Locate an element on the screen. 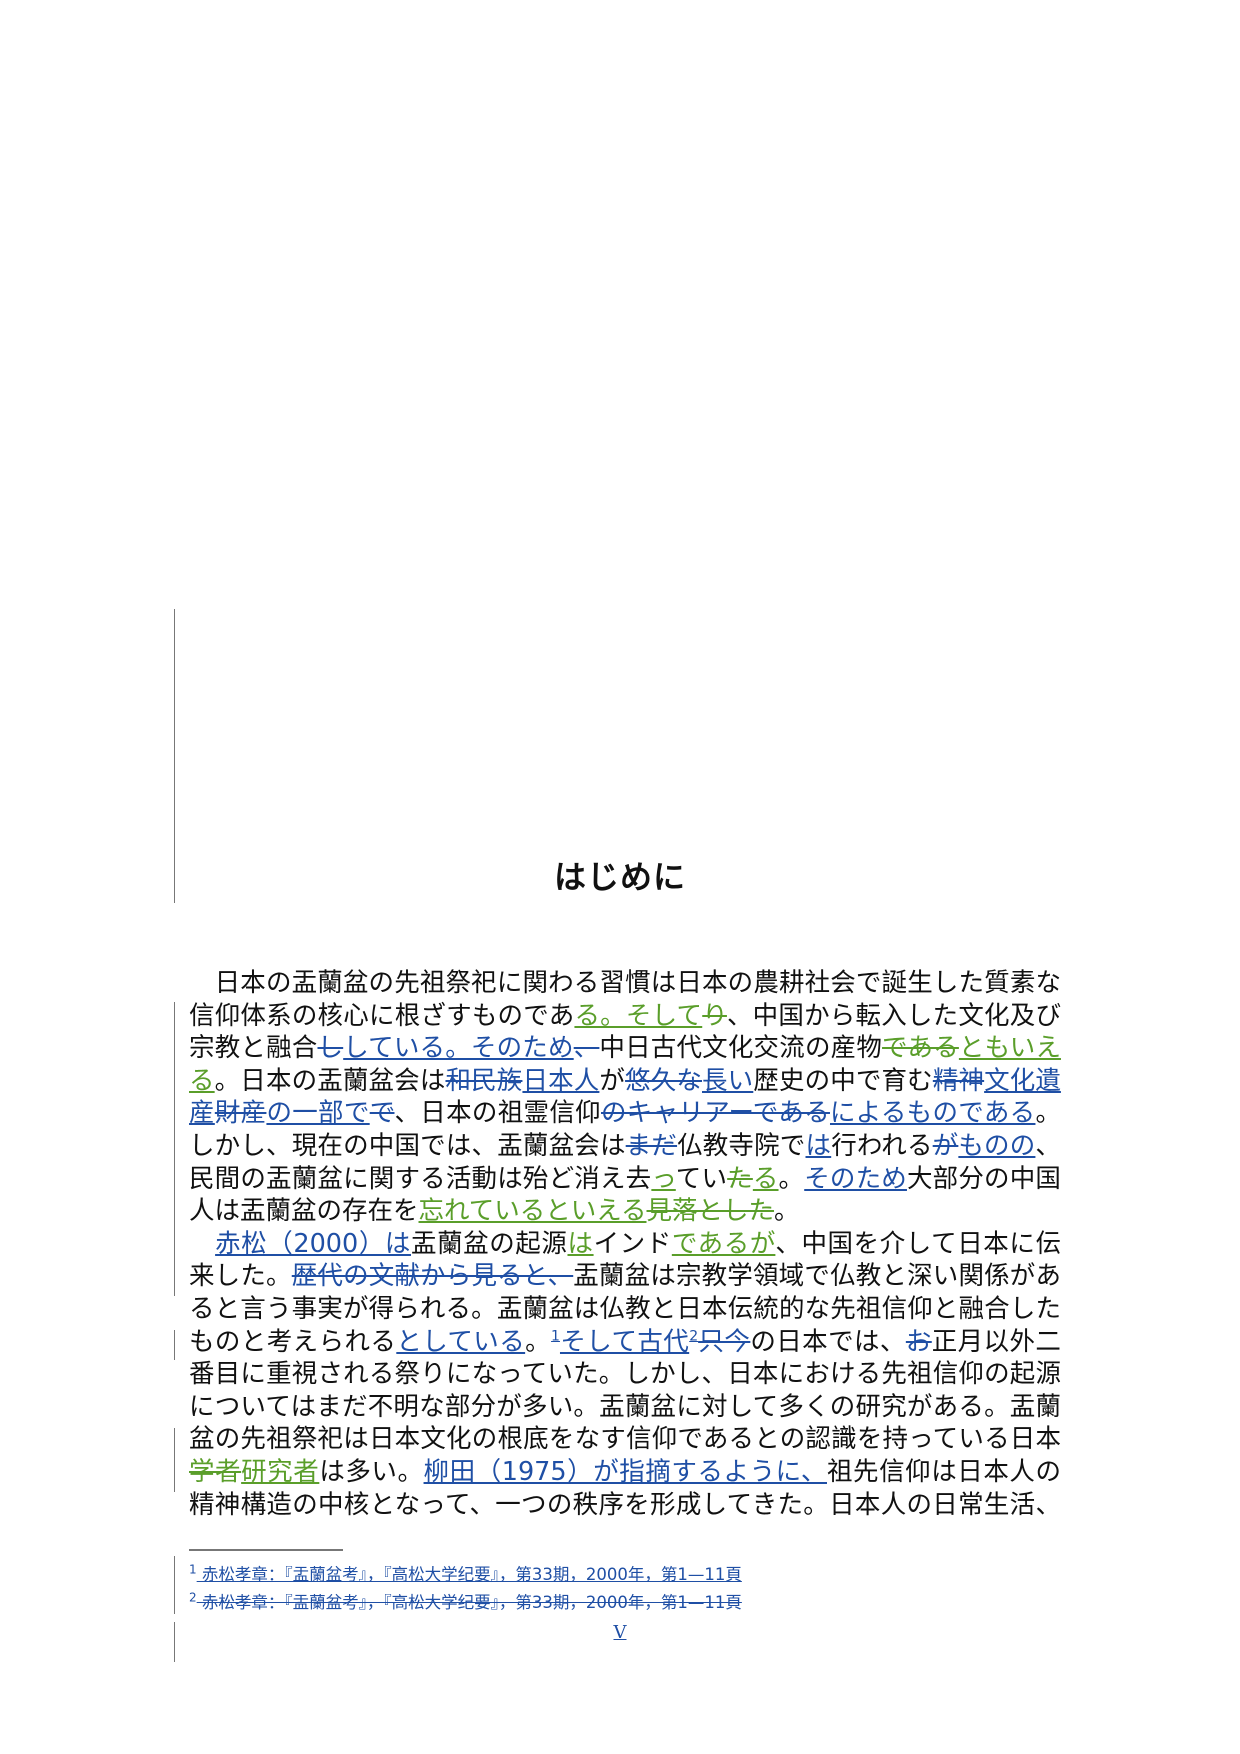  footnote-separator is located at coordinates (266, 1550).